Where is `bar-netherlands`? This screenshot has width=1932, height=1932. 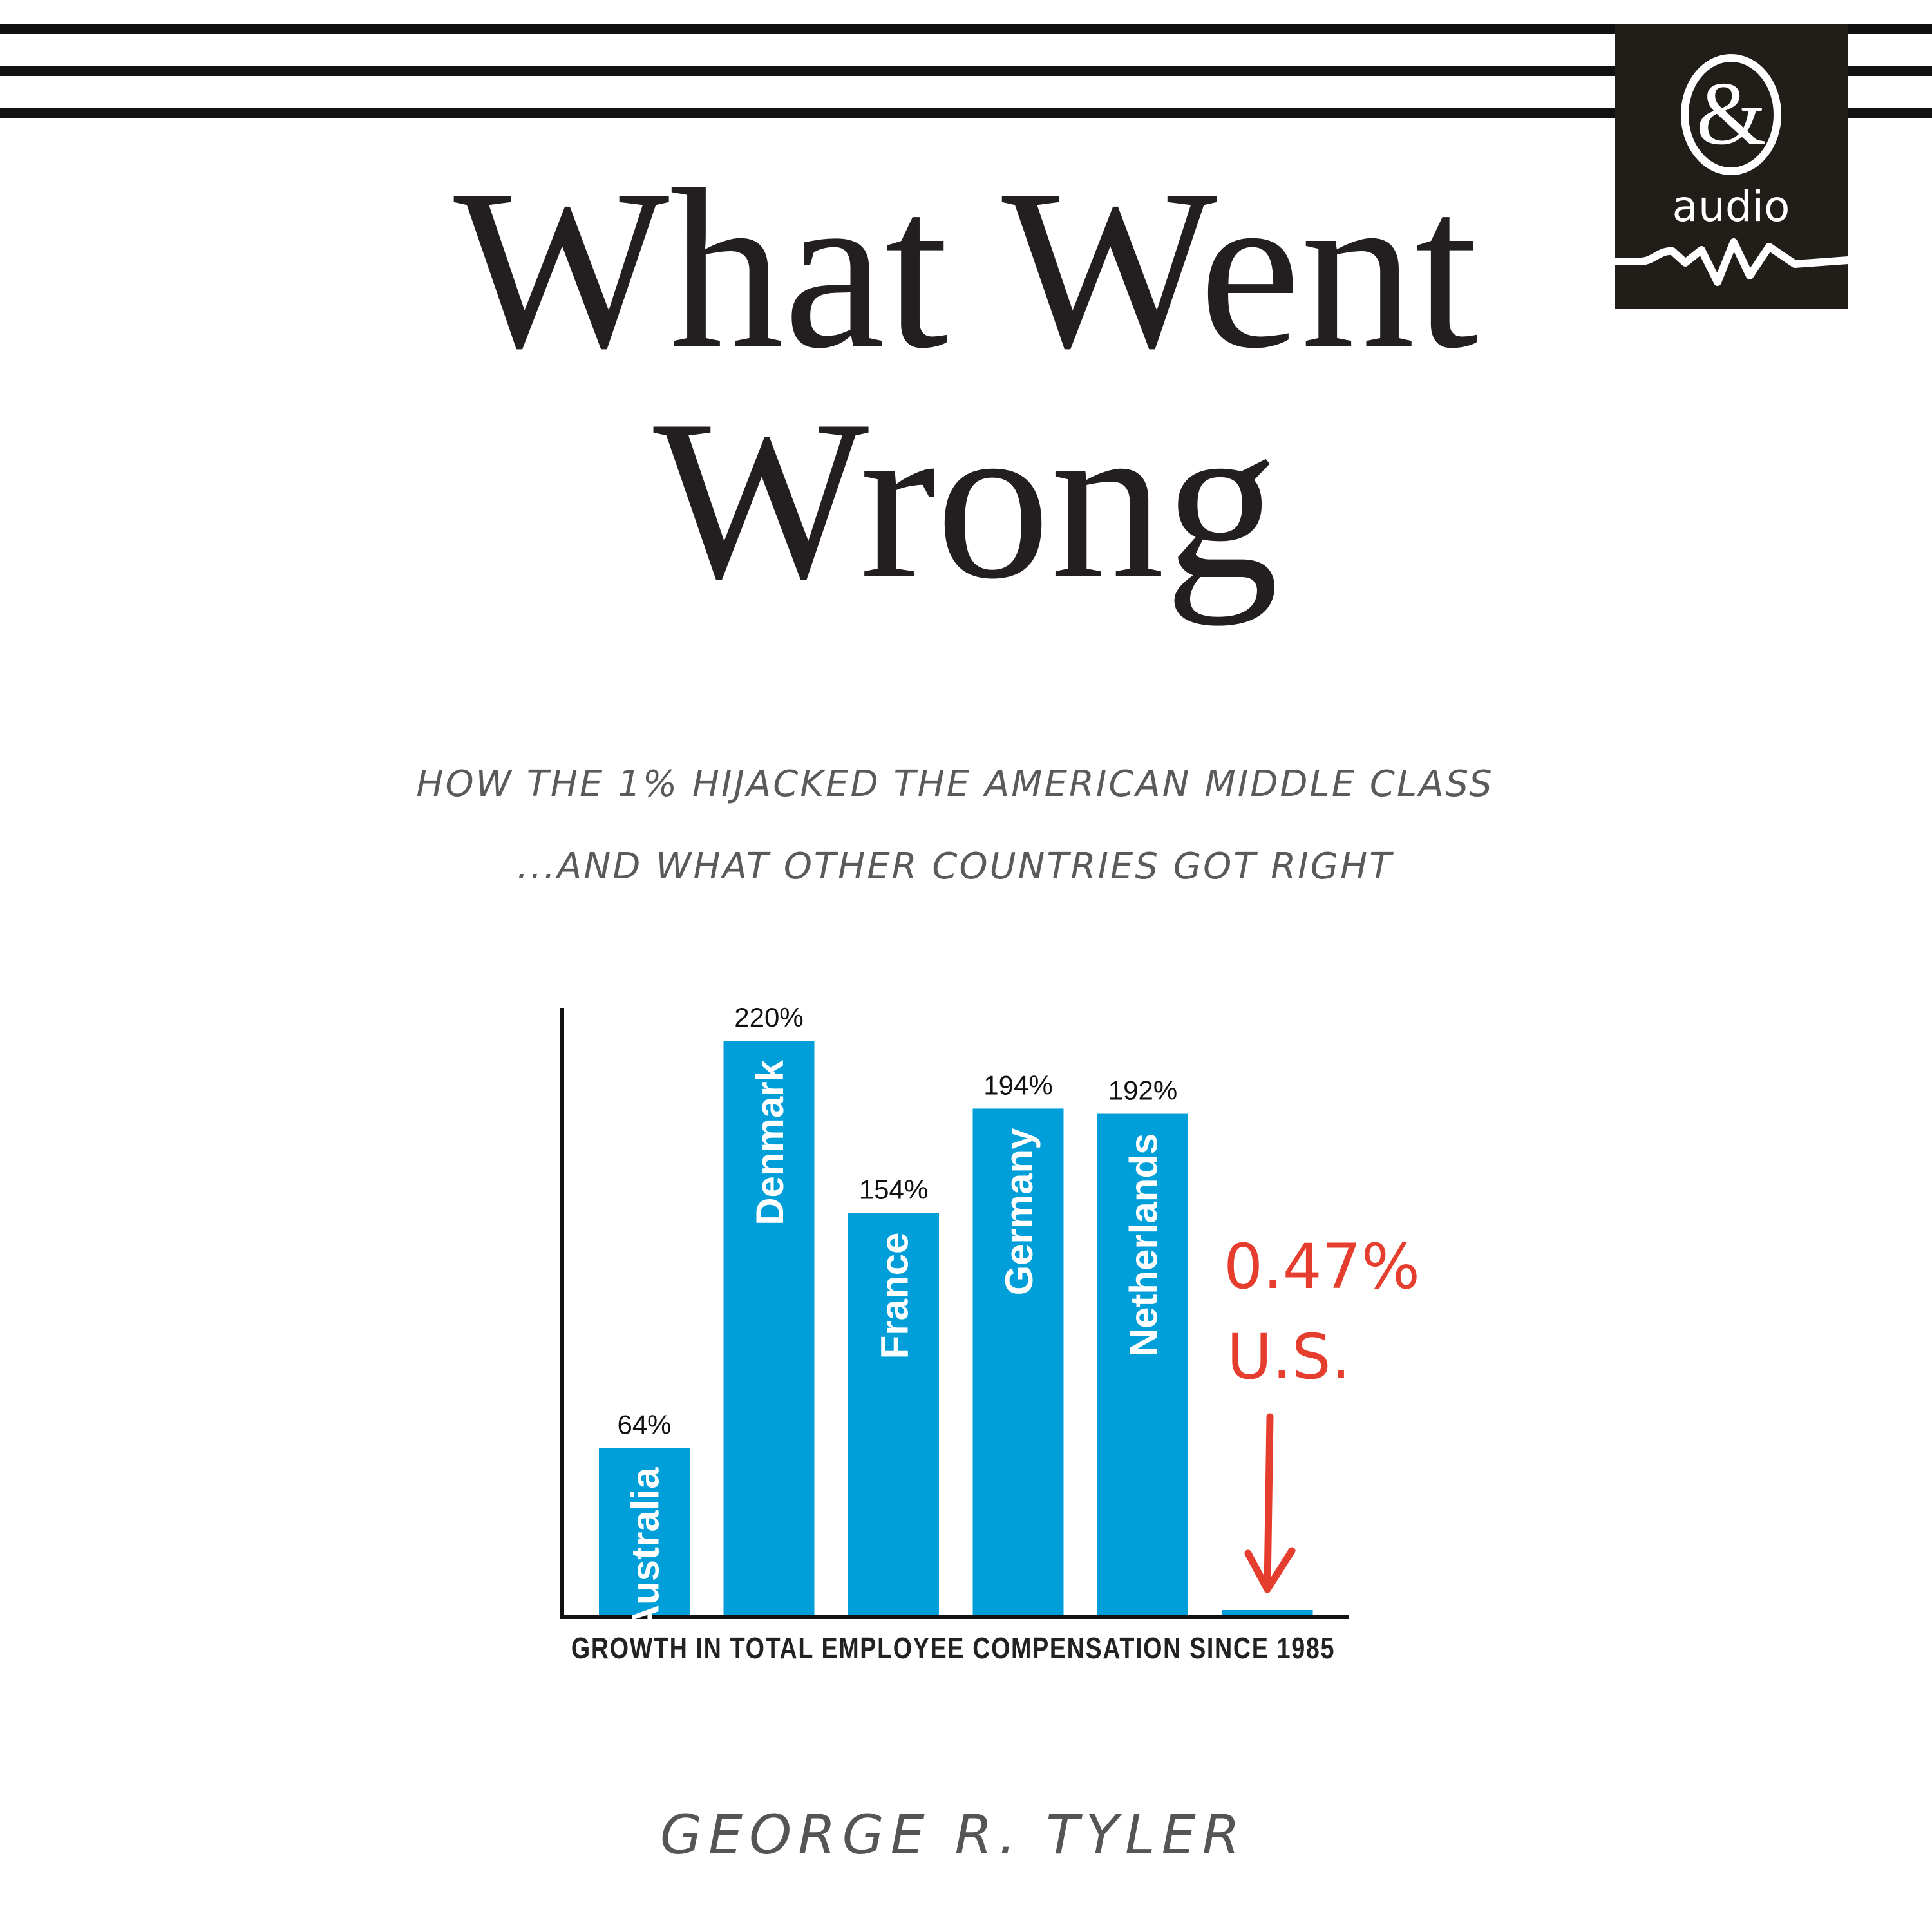
bar-netherlands is located at coordinates (1142, 1364).